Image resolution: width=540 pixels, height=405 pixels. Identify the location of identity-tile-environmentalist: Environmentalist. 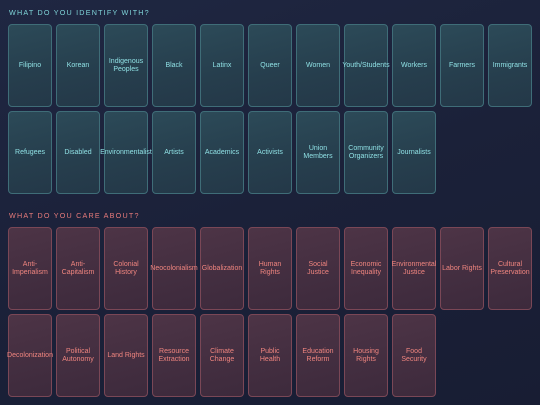
(126, 152).